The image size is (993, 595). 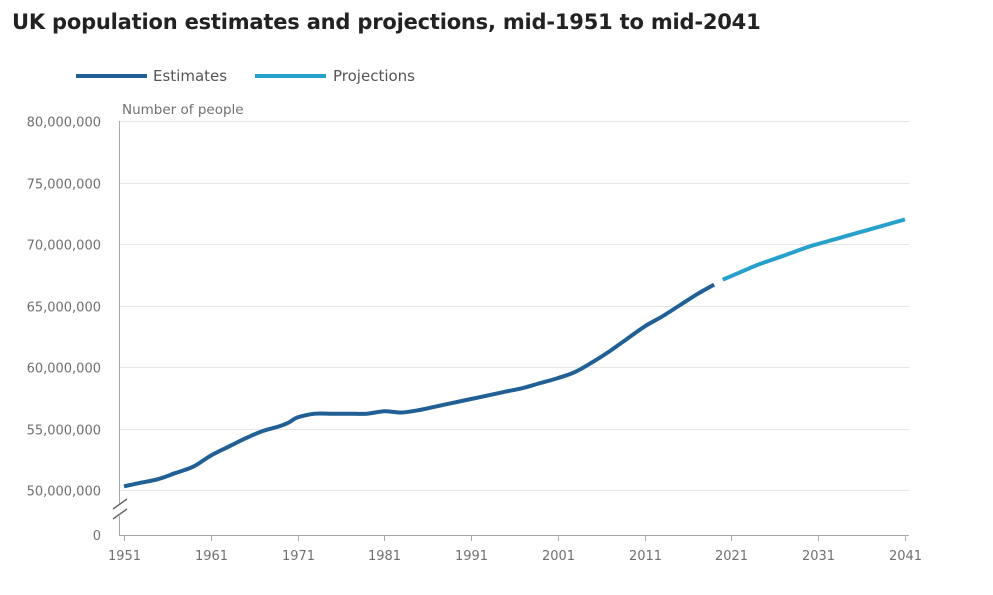 I want to click on x-tick-label: 2031, so click(x=818, y=556).